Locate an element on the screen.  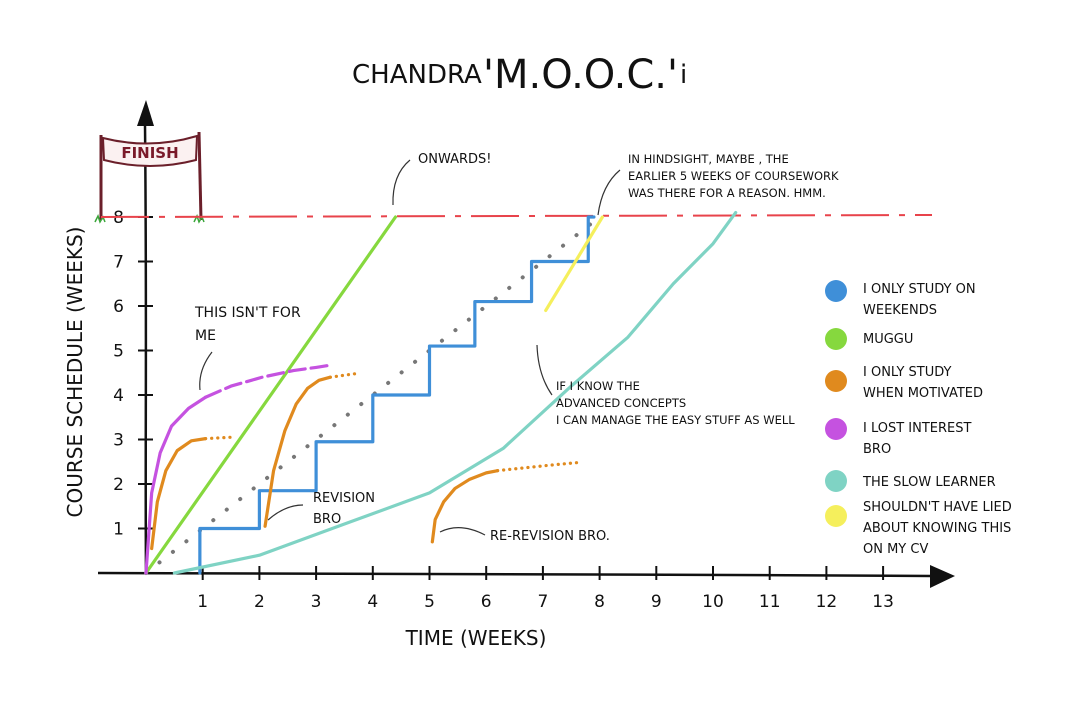
annotation-rerevision: RE-REVISION BRO. is located at coordinates (550, 536).